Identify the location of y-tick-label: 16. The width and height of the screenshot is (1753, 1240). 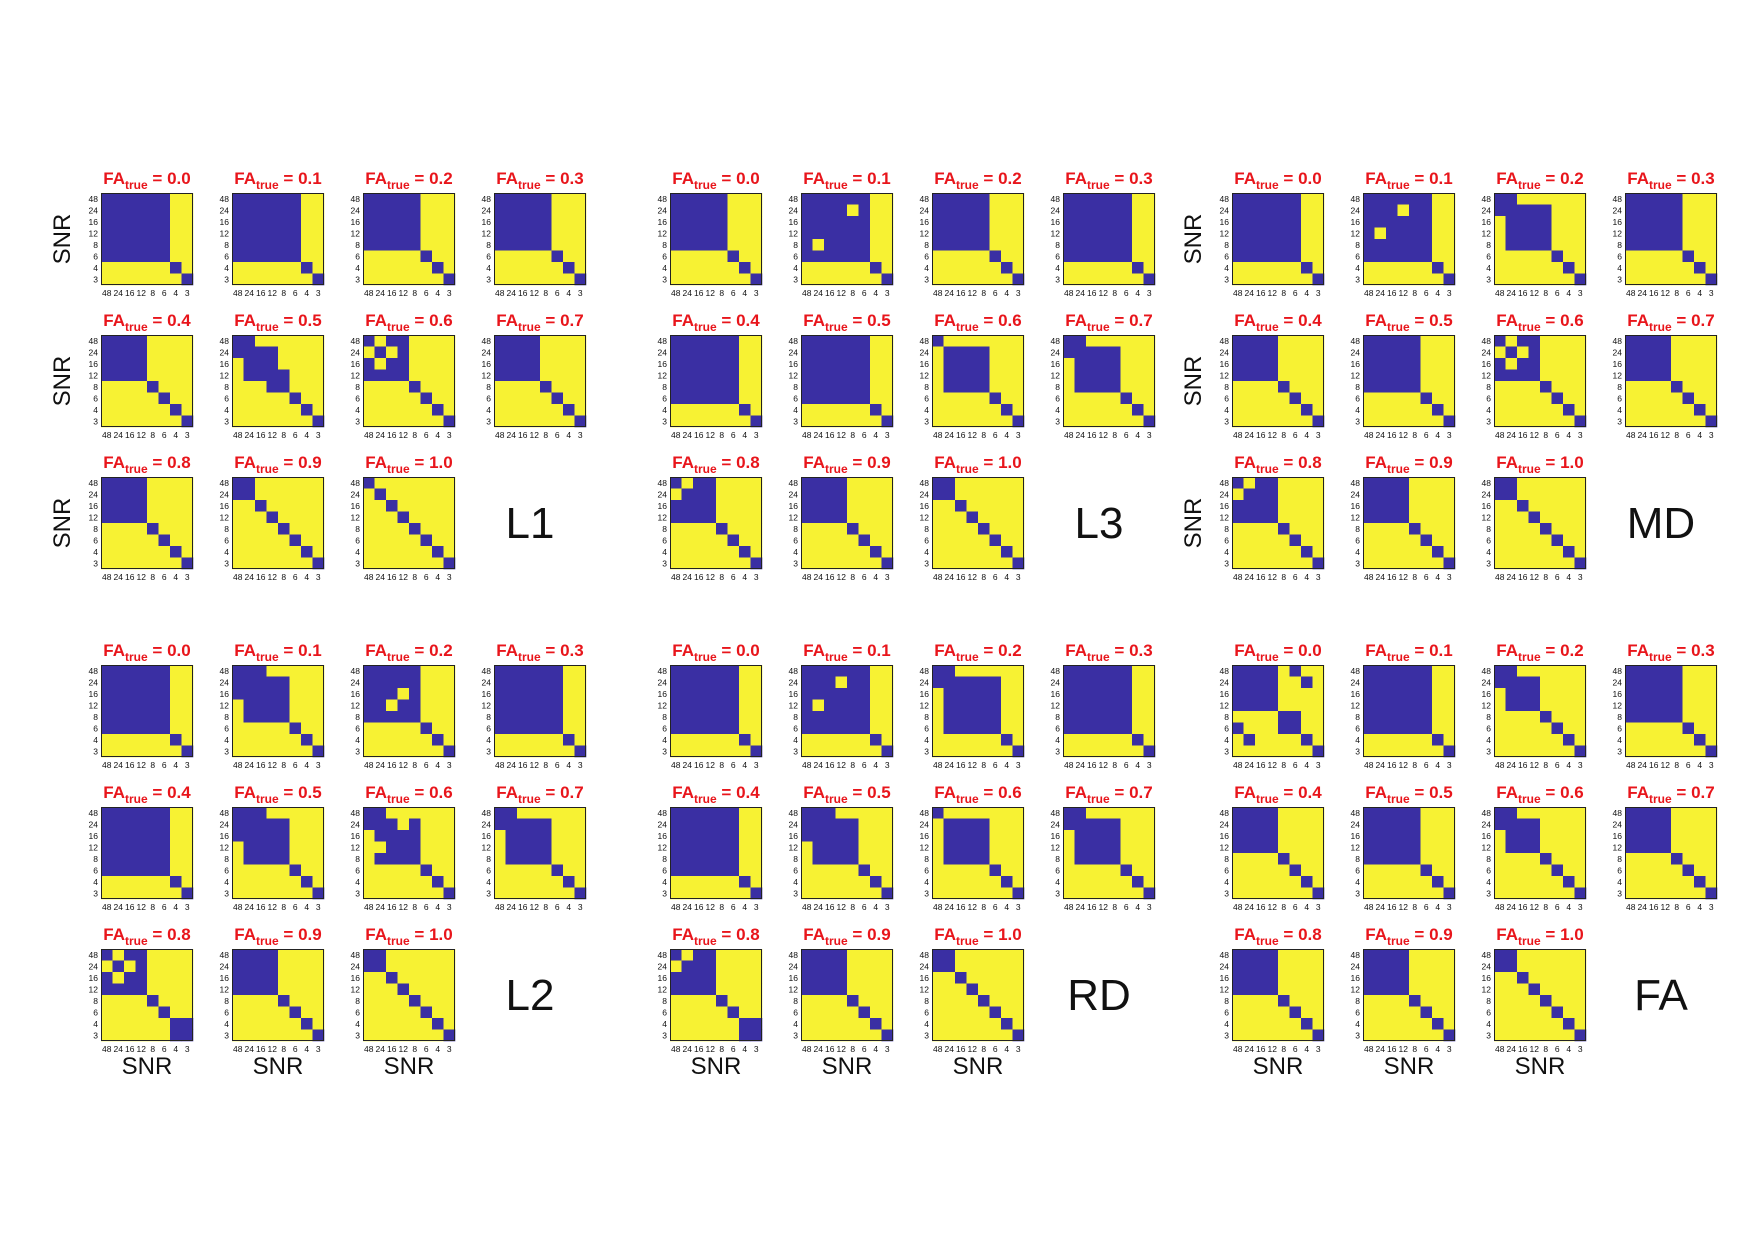
(663, 836).